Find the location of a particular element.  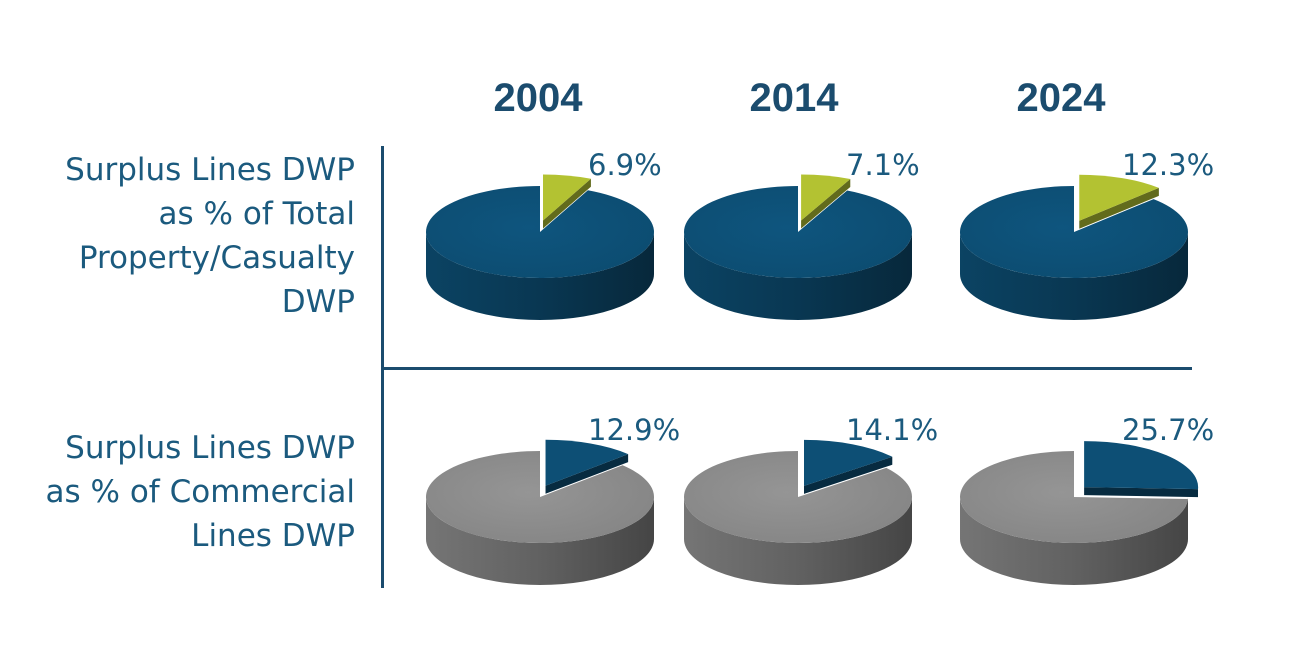

pie-slice-edge-r0-c2 is located at coordinates (1119, 208).